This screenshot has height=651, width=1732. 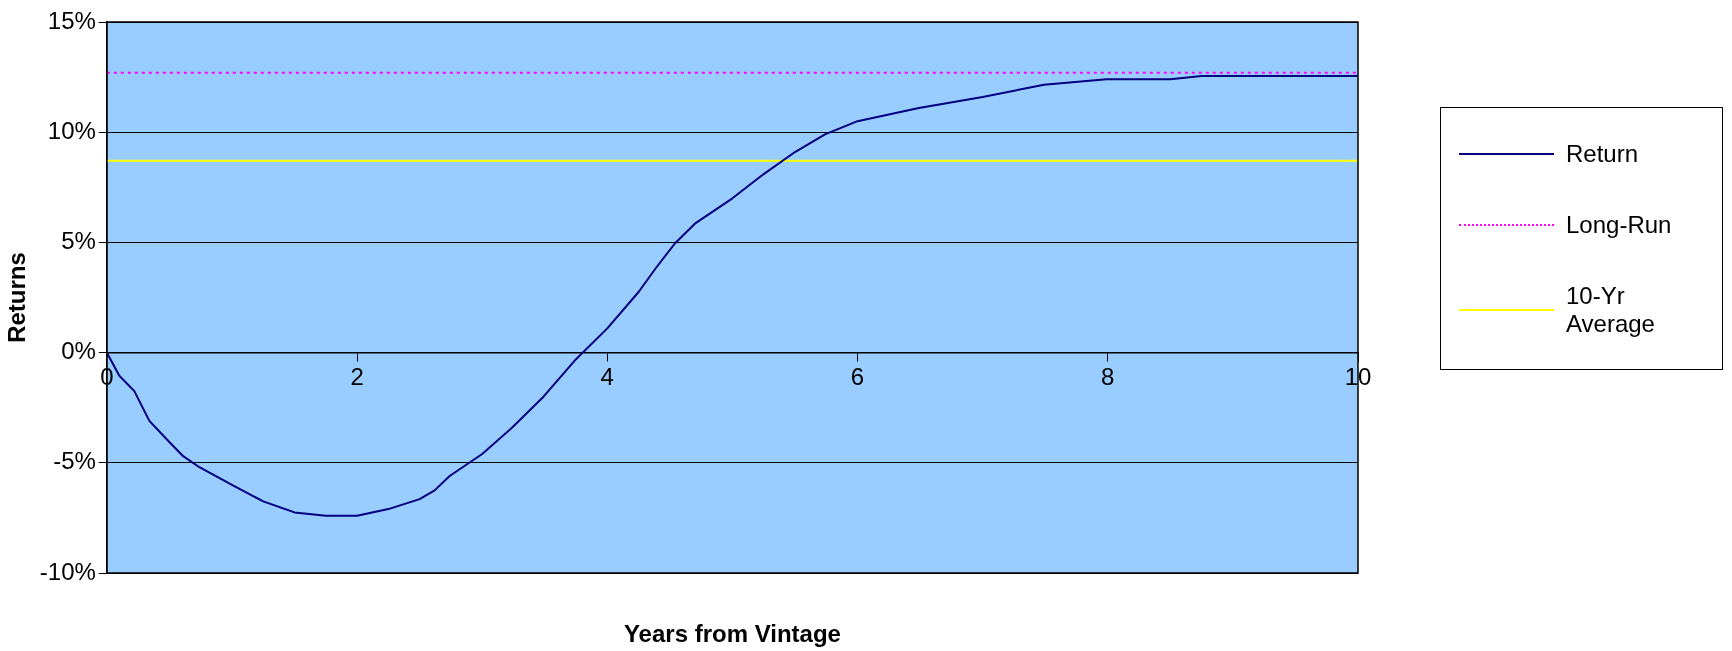 I want to click on y-tick-label: -10%, so click(x=67, y=571).